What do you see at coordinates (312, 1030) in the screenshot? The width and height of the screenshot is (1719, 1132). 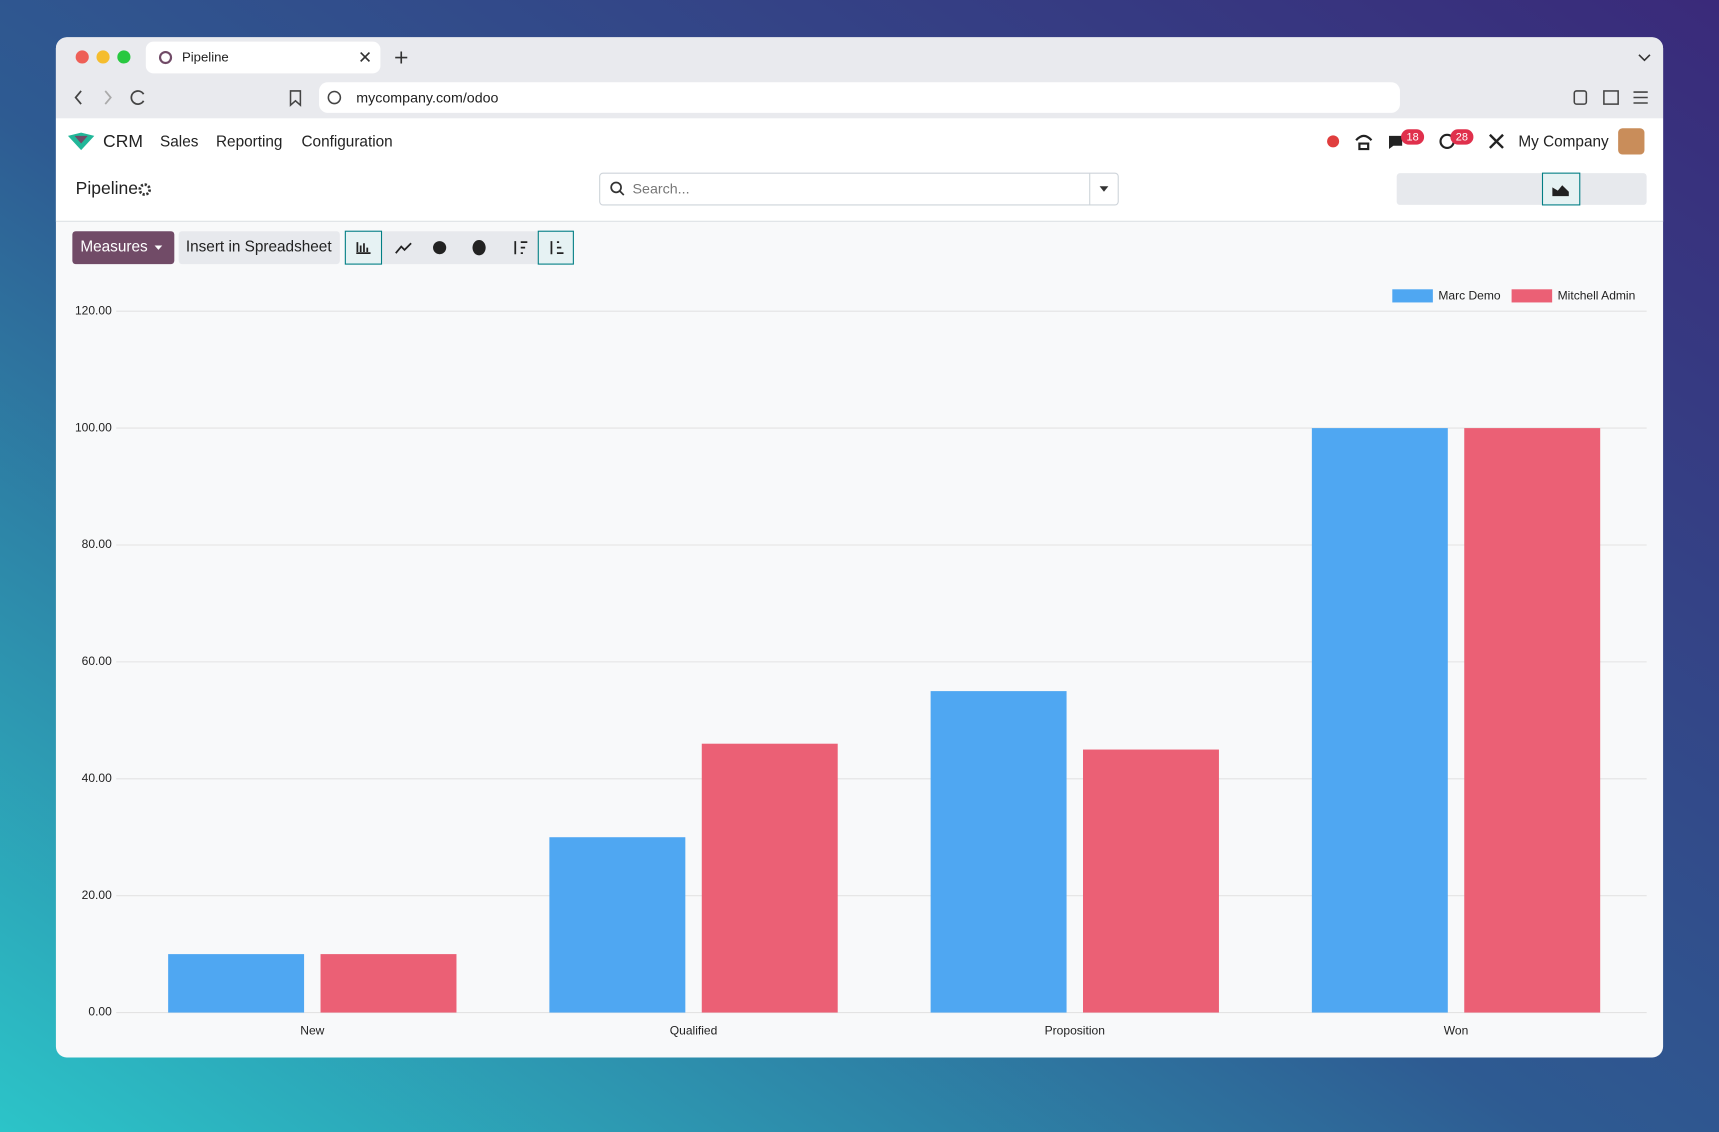 I see `x-tick-label: New` at bounding box center [312, 1030].